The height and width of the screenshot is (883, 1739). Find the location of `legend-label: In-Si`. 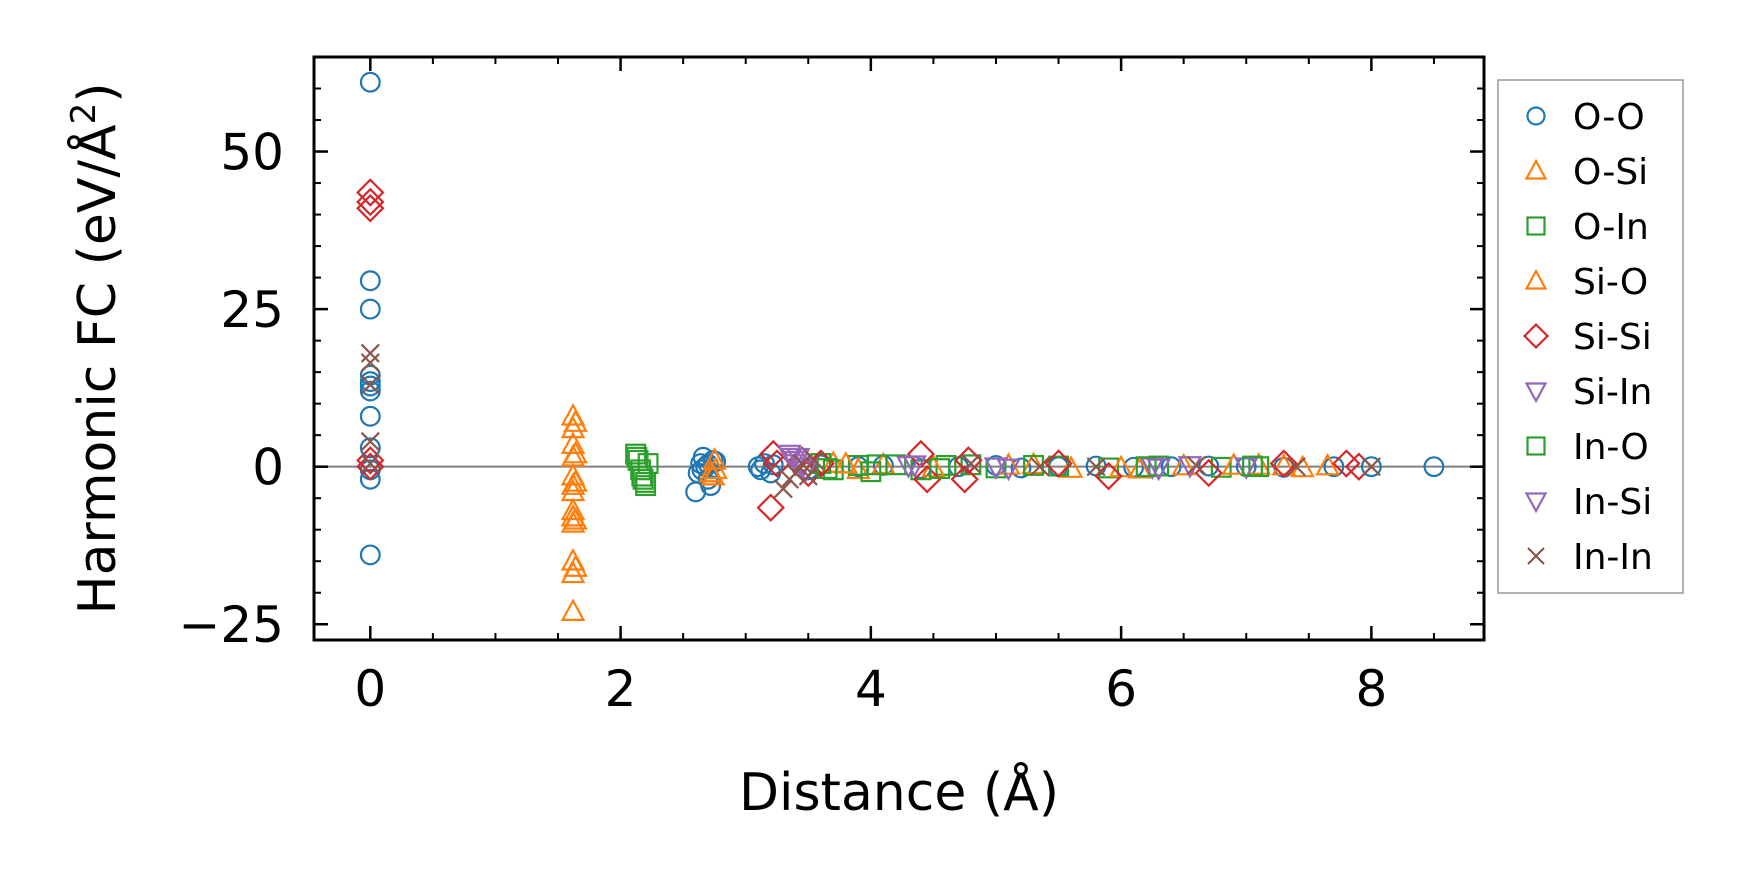

legend-label: In-Si is located at coordinates (1612, 502).